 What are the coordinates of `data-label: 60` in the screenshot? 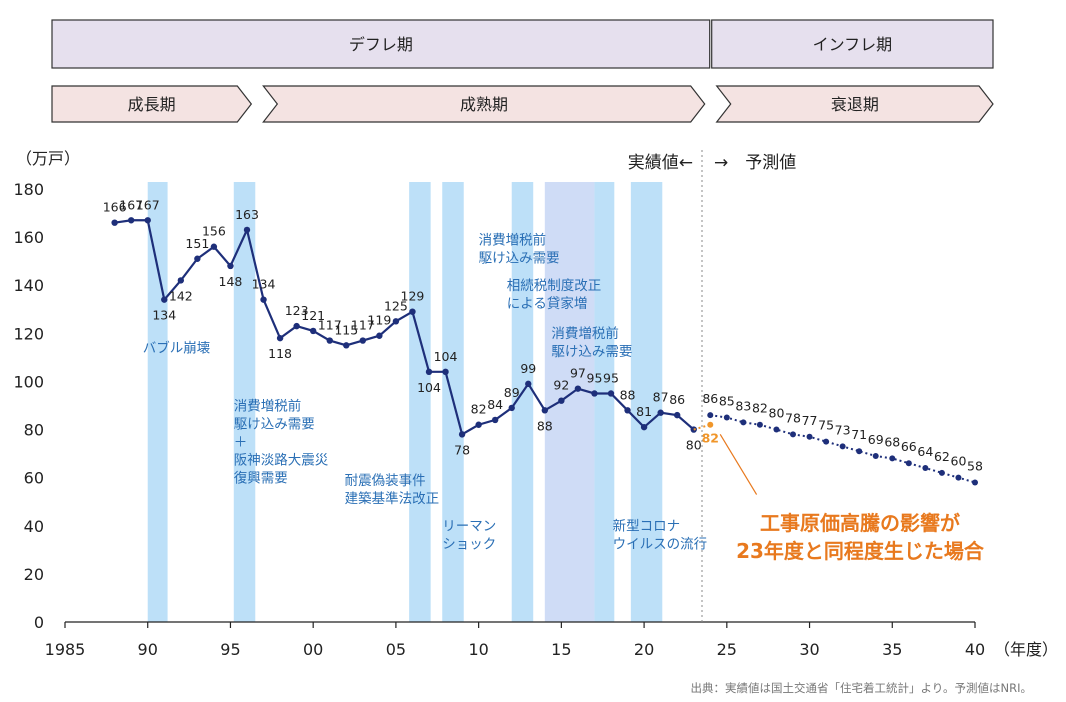 It's located at (959, 461).